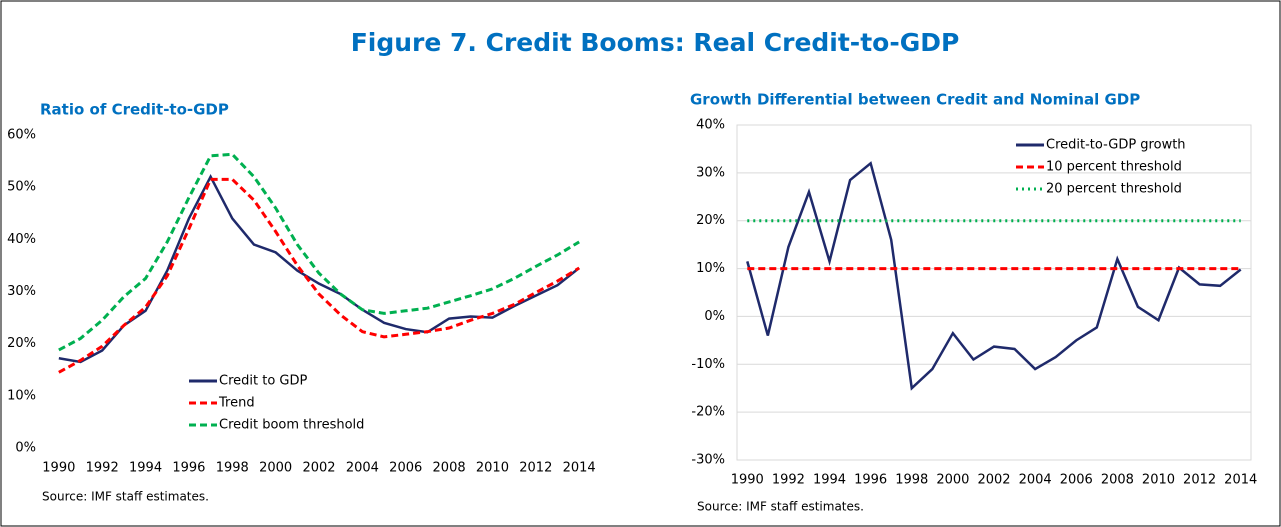 Image resolution: width=1281 pixels, height=527 pixels. I want to click on series-line, so click(319, 269).